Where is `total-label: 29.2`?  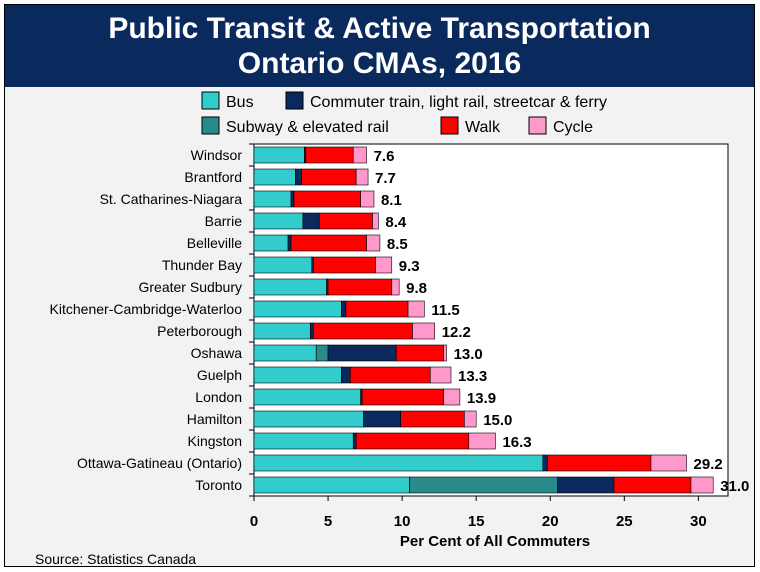 total-label: 29.2 is located at coordinates (708, 464).